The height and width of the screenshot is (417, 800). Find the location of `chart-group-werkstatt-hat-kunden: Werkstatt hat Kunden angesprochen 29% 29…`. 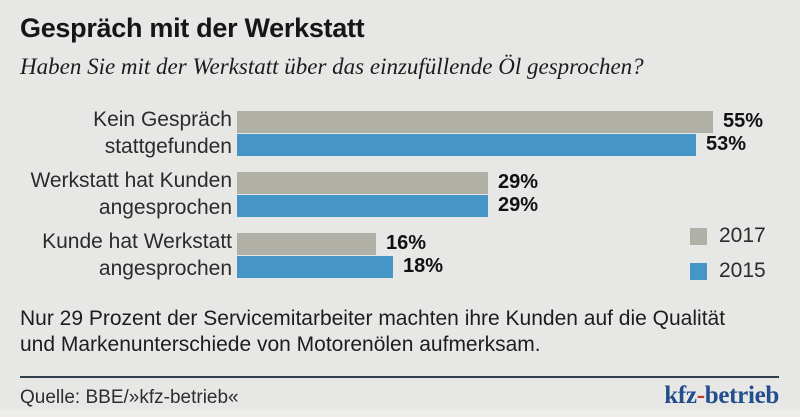

chart-group-werkstatt-hat-kunden: Werkstatt hat Kunden angesprochen 29% 29… is located at coordinates (390, 194).